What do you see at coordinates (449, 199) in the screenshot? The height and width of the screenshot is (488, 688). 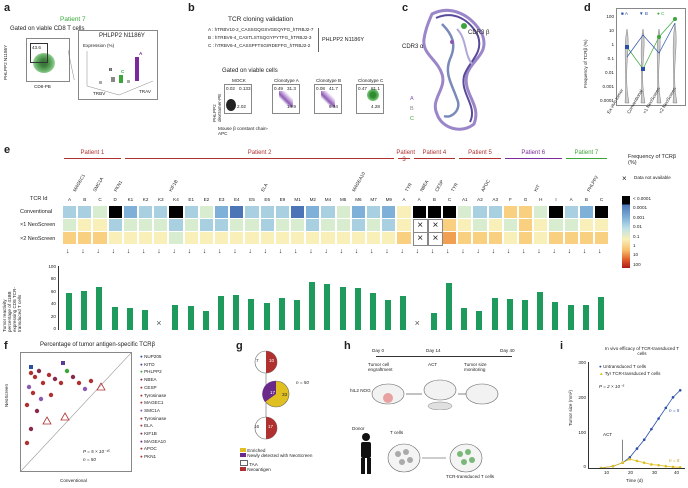 I see `tcr-id: C` at bounding box center [449, 199].